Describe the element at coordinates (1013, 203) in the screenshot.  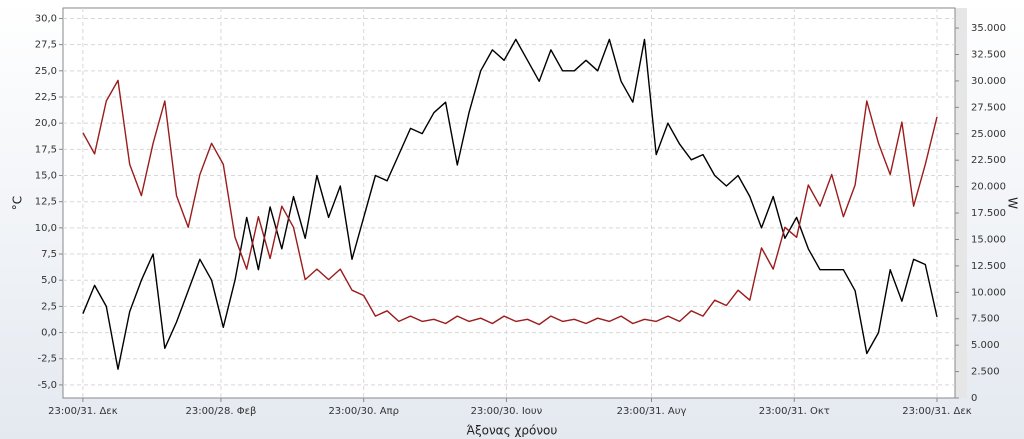
I see `y2-axis-title: W` at that location.